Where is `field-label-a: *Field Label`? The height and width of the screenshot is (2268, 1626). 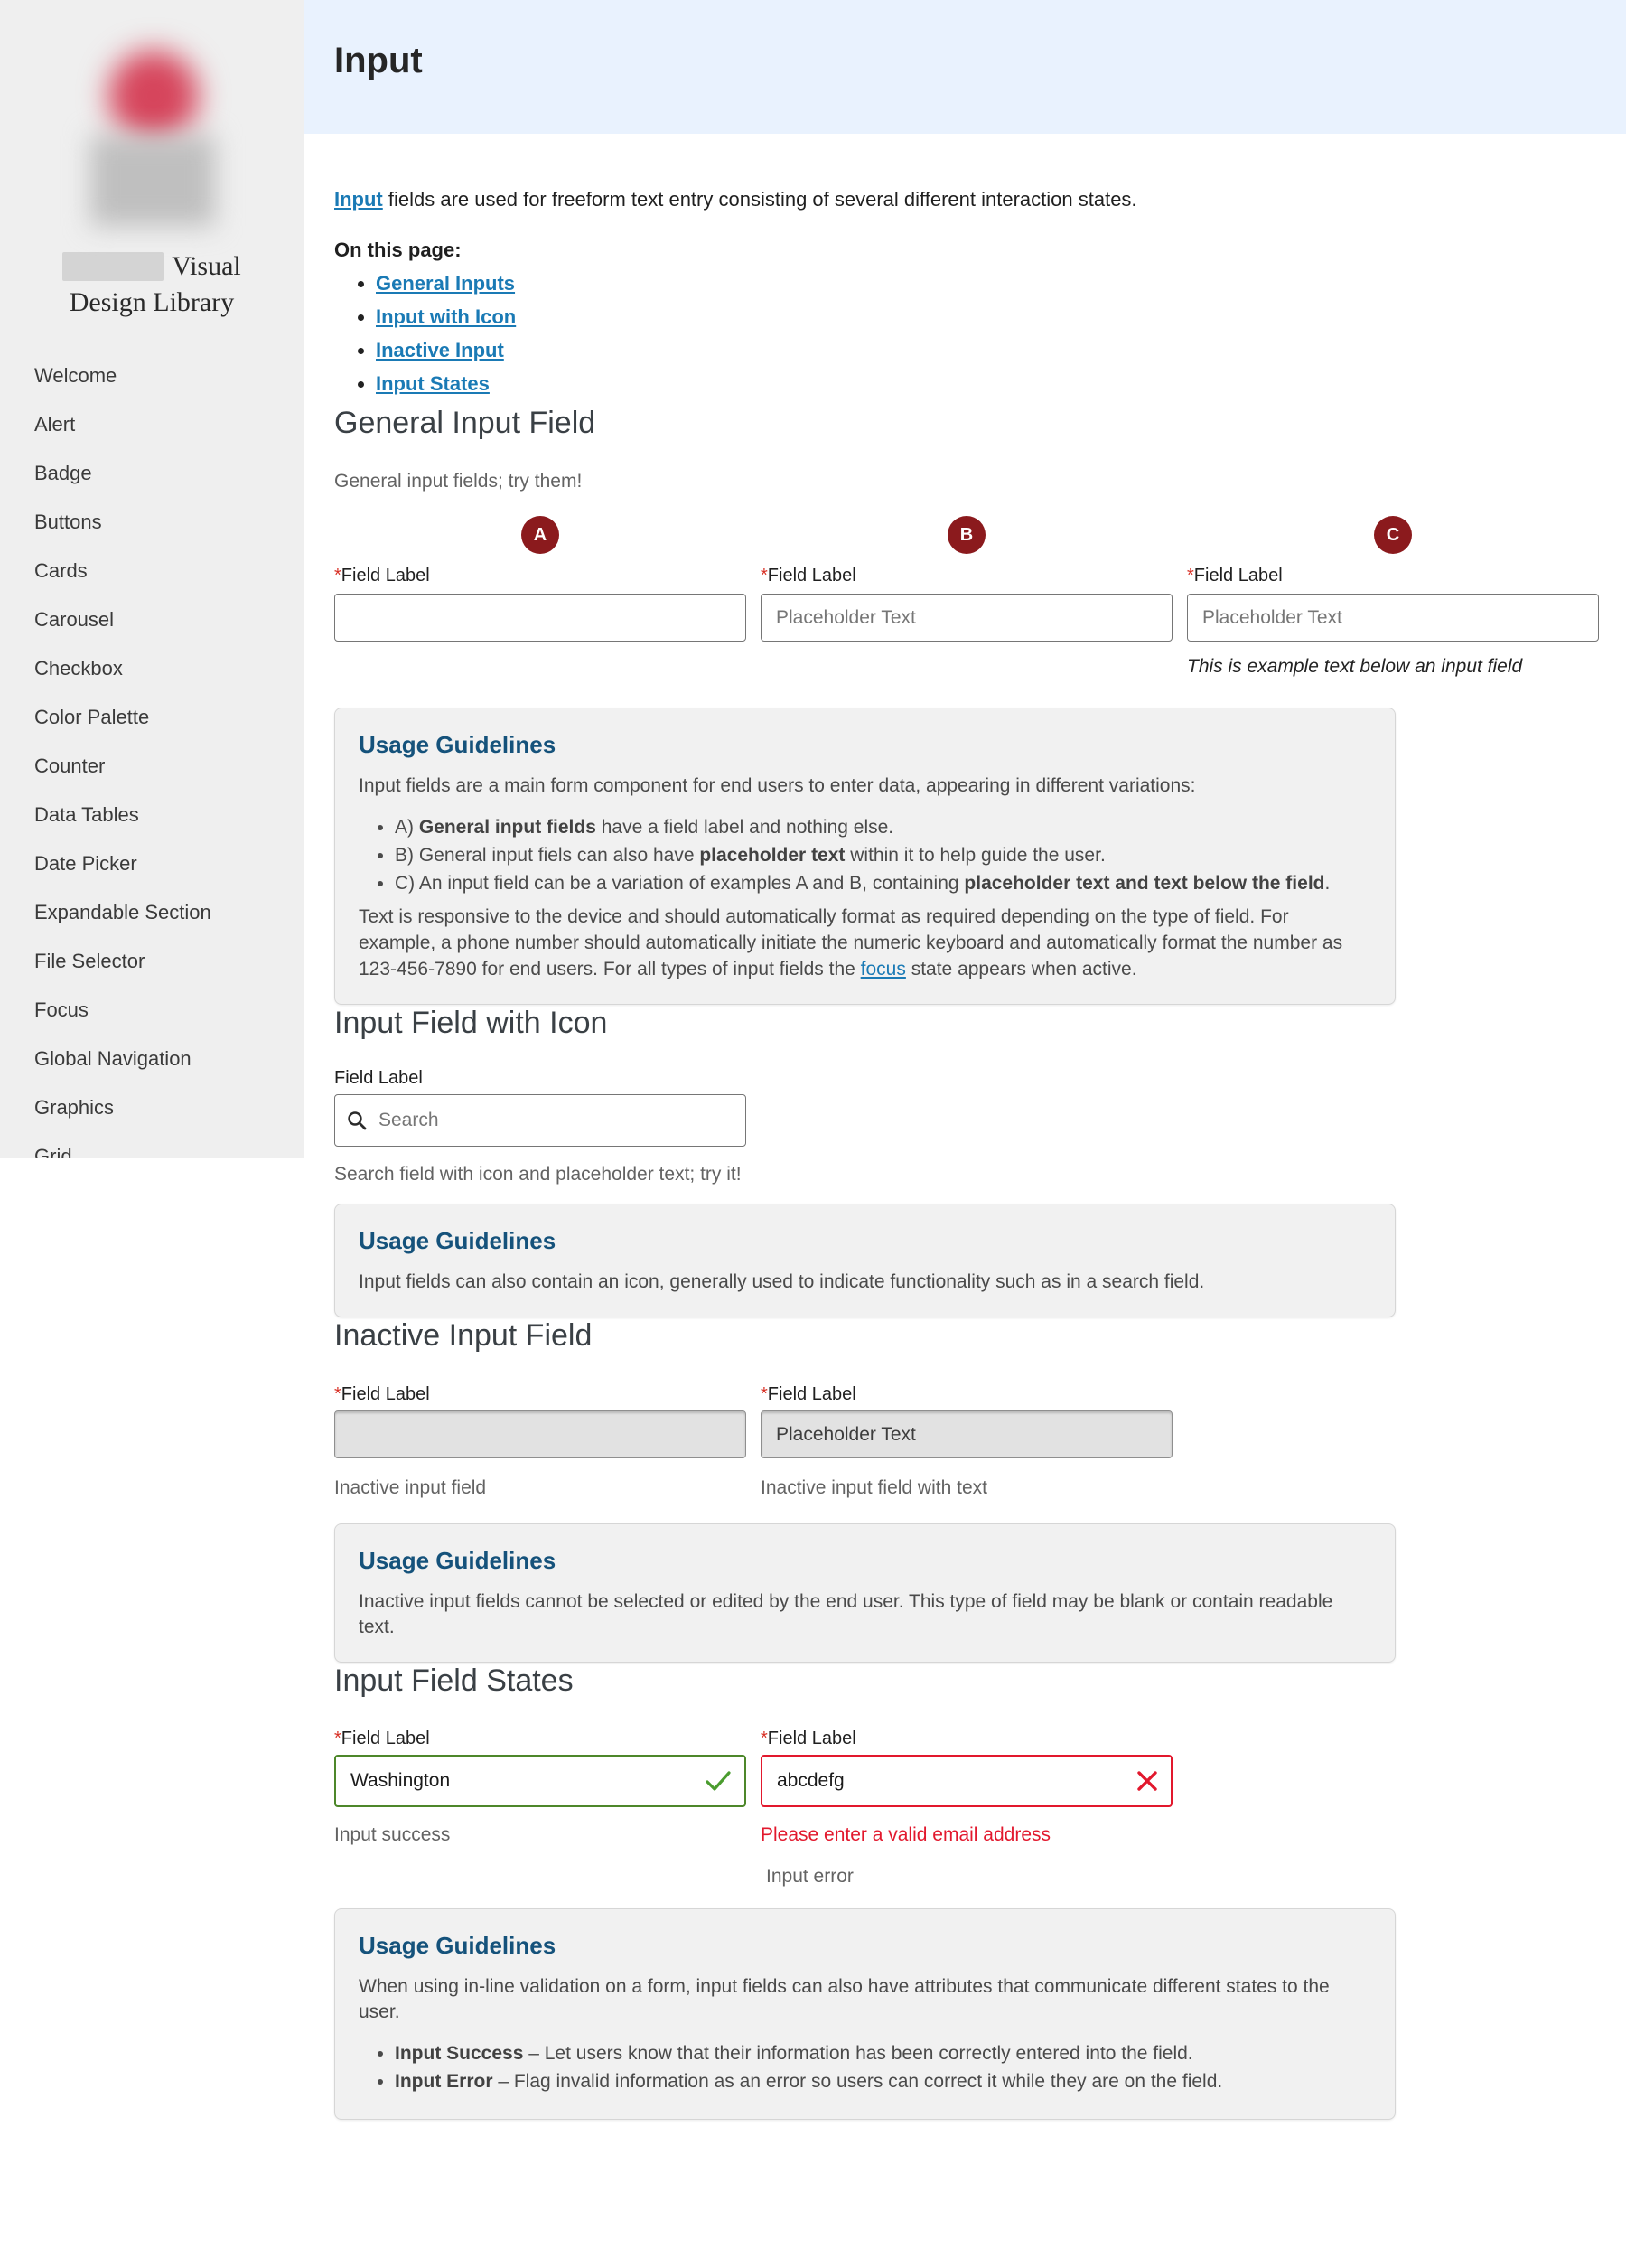 field-label-a: *Field Label is located at coordinates (540, 575).